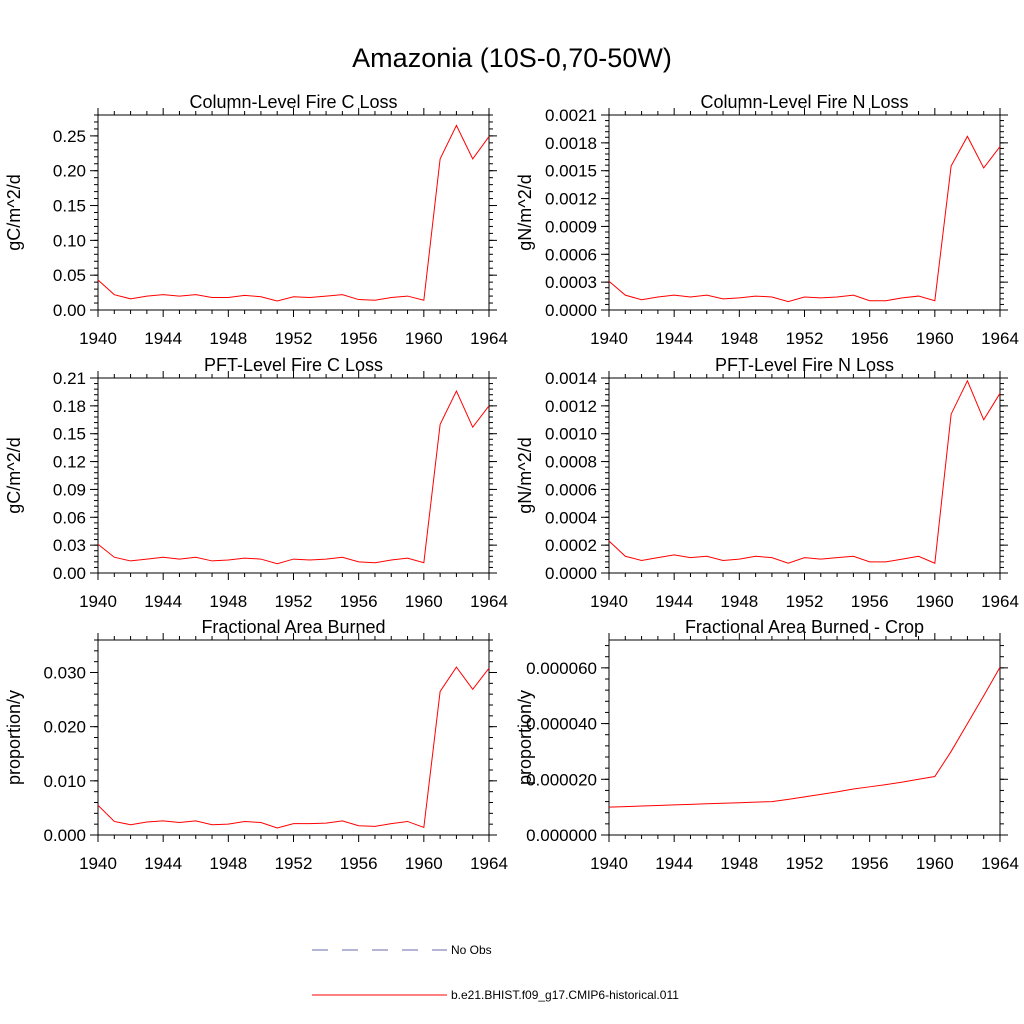 This screenshot has height=1024, width=1024. What do you see at coordinates (571, 378) in the screenshot?
I see `y-tick-label: 0.0014` at bounding box center [571, 378].